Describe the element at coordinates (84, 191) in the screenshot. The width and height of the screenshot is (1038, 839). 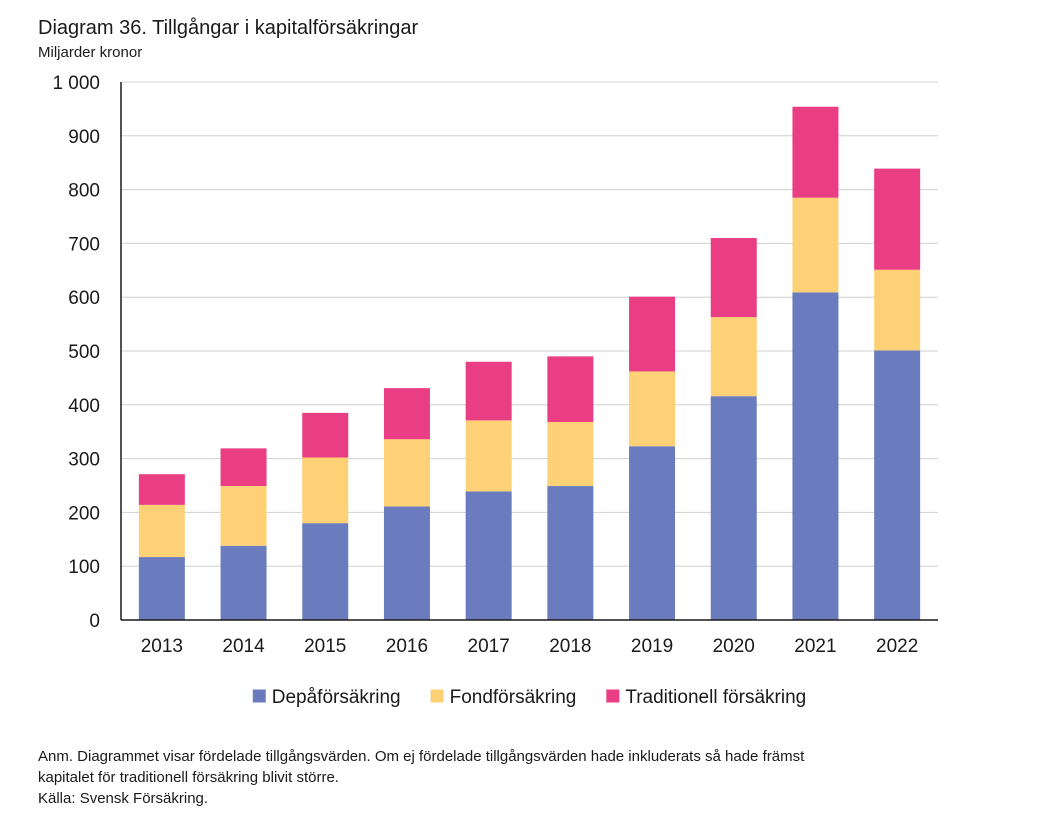
I see `y-tick-label: 800` at that location.